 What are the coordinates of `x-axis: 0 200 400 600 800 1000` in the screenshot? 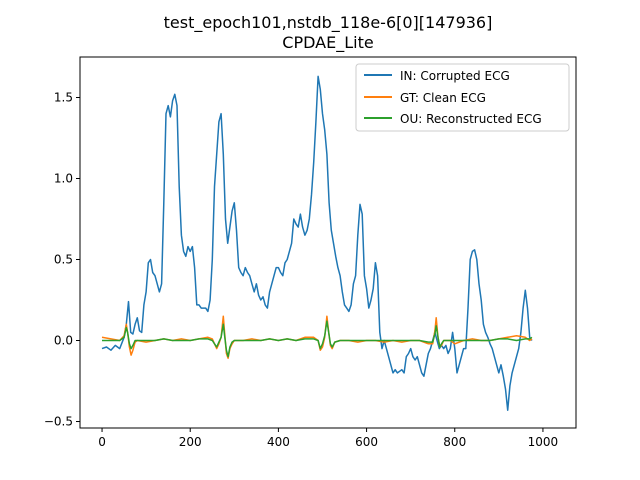 It's located at (328, 438).